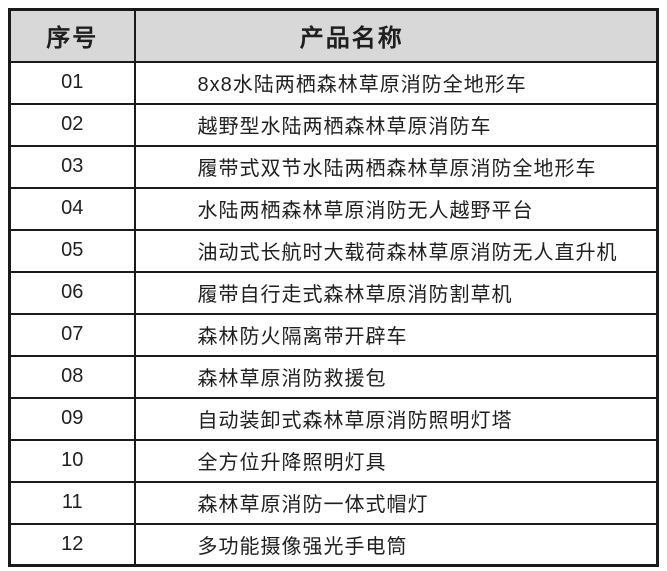 The width and height of the screenshot is (667, 571). What do you see at coordinates (396, 166) in the screenshot?
I see `product-name-cell: 履带式双节水陆两栖森林草原消防全地形车` at bounding box center [396, 166].